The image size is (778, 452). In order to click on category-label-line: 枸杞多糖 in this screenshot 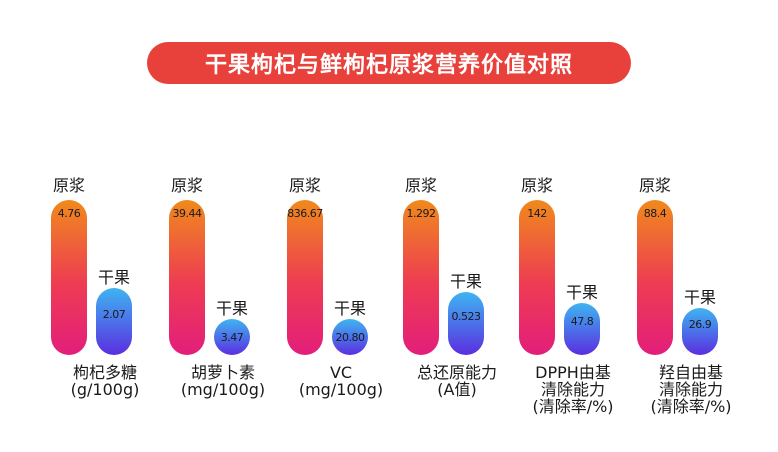, I will do `click(104, 372)`.